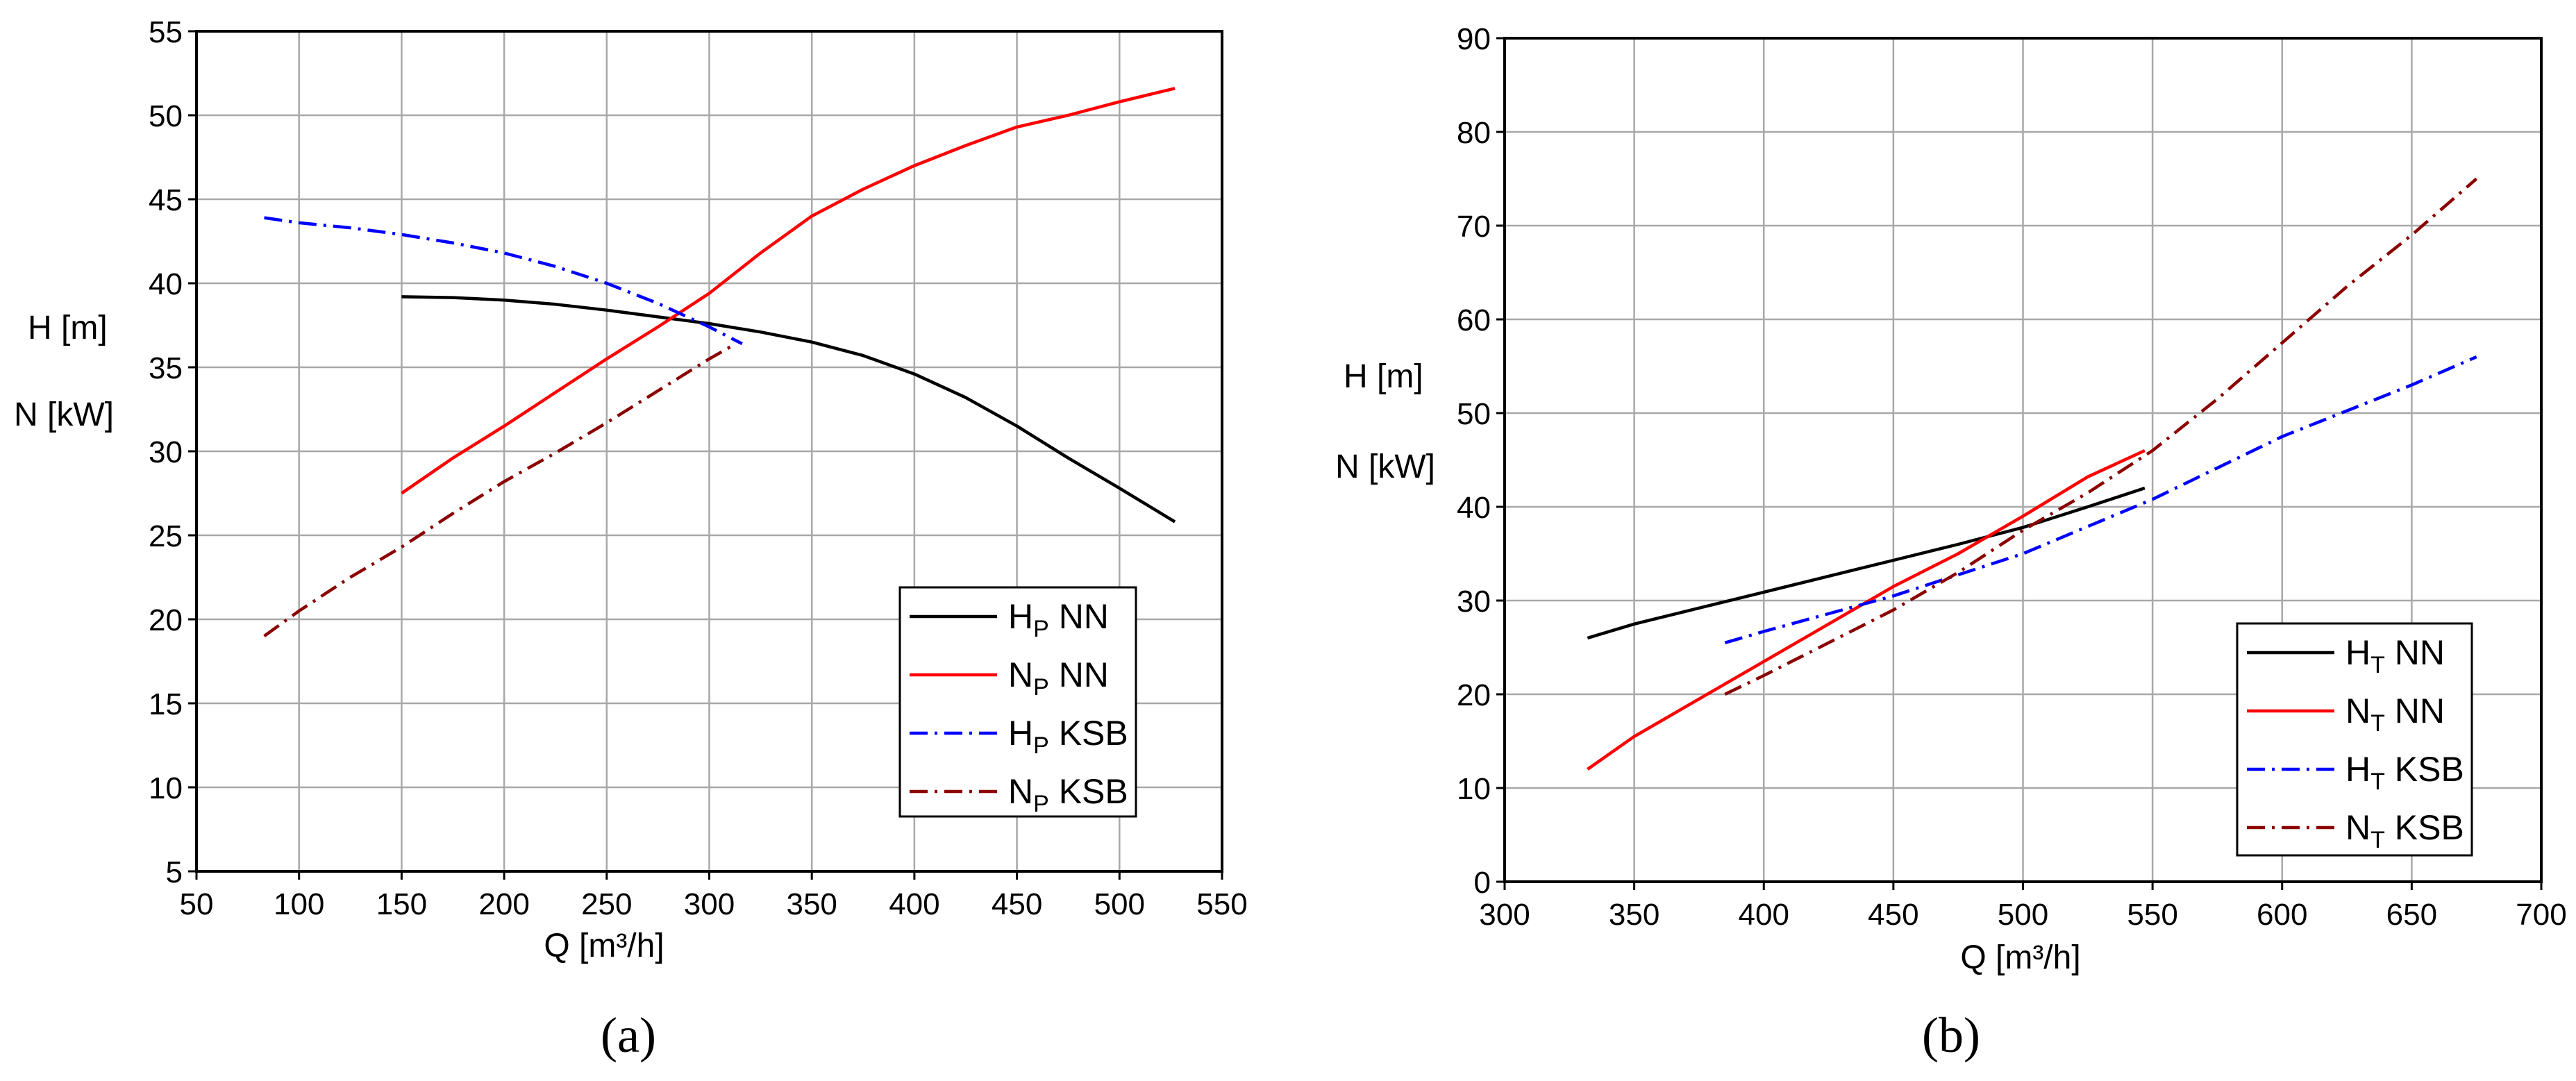 This screenshot has width=2576, height=1081. I want to click on chart-a-xtick-label: 250, so click(606, 904).